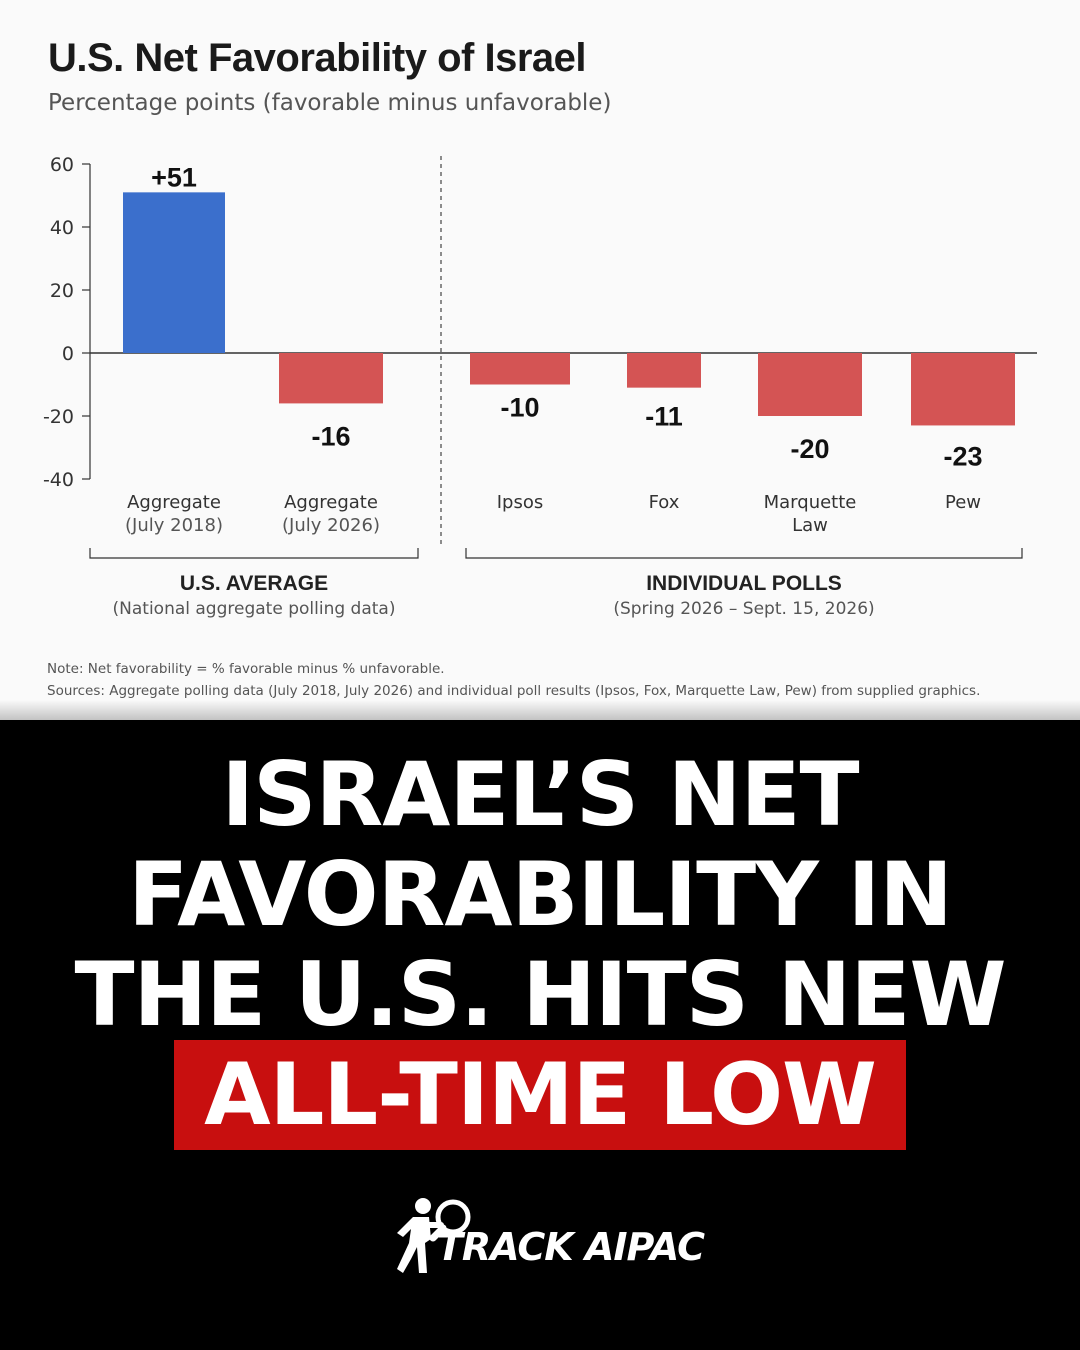 This screenshot has width=1080, height=1350. What do you see at coordinates (174, 177) in the screenshot?
I see `data-label: +51` at bounding box center [174, 177].